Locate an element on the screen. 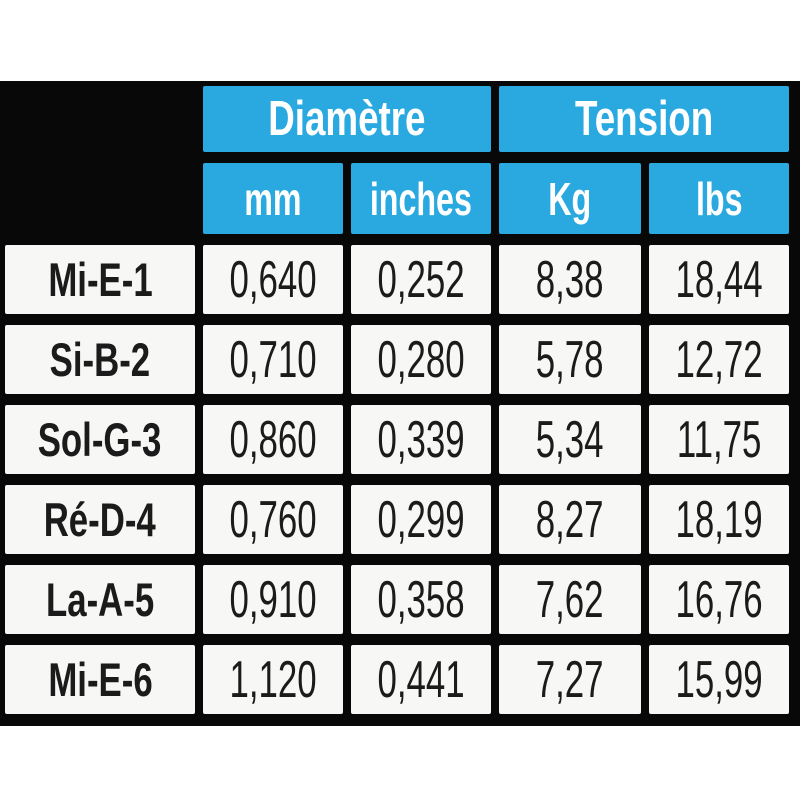  value-cell: 0,760 is located at coordinates (273, 519).